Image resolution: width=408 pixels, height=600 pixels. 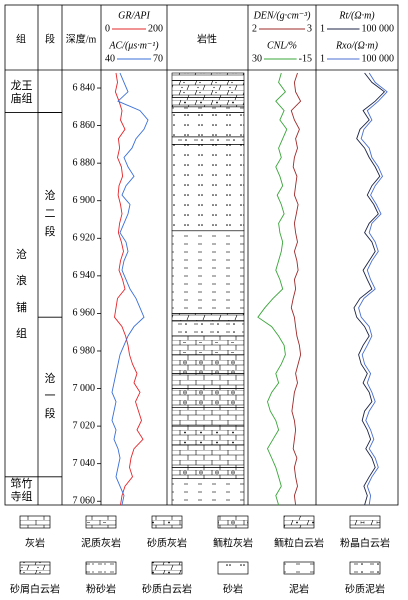 I want to click on zone-text: 沧二段, so click(x=50, y=214).